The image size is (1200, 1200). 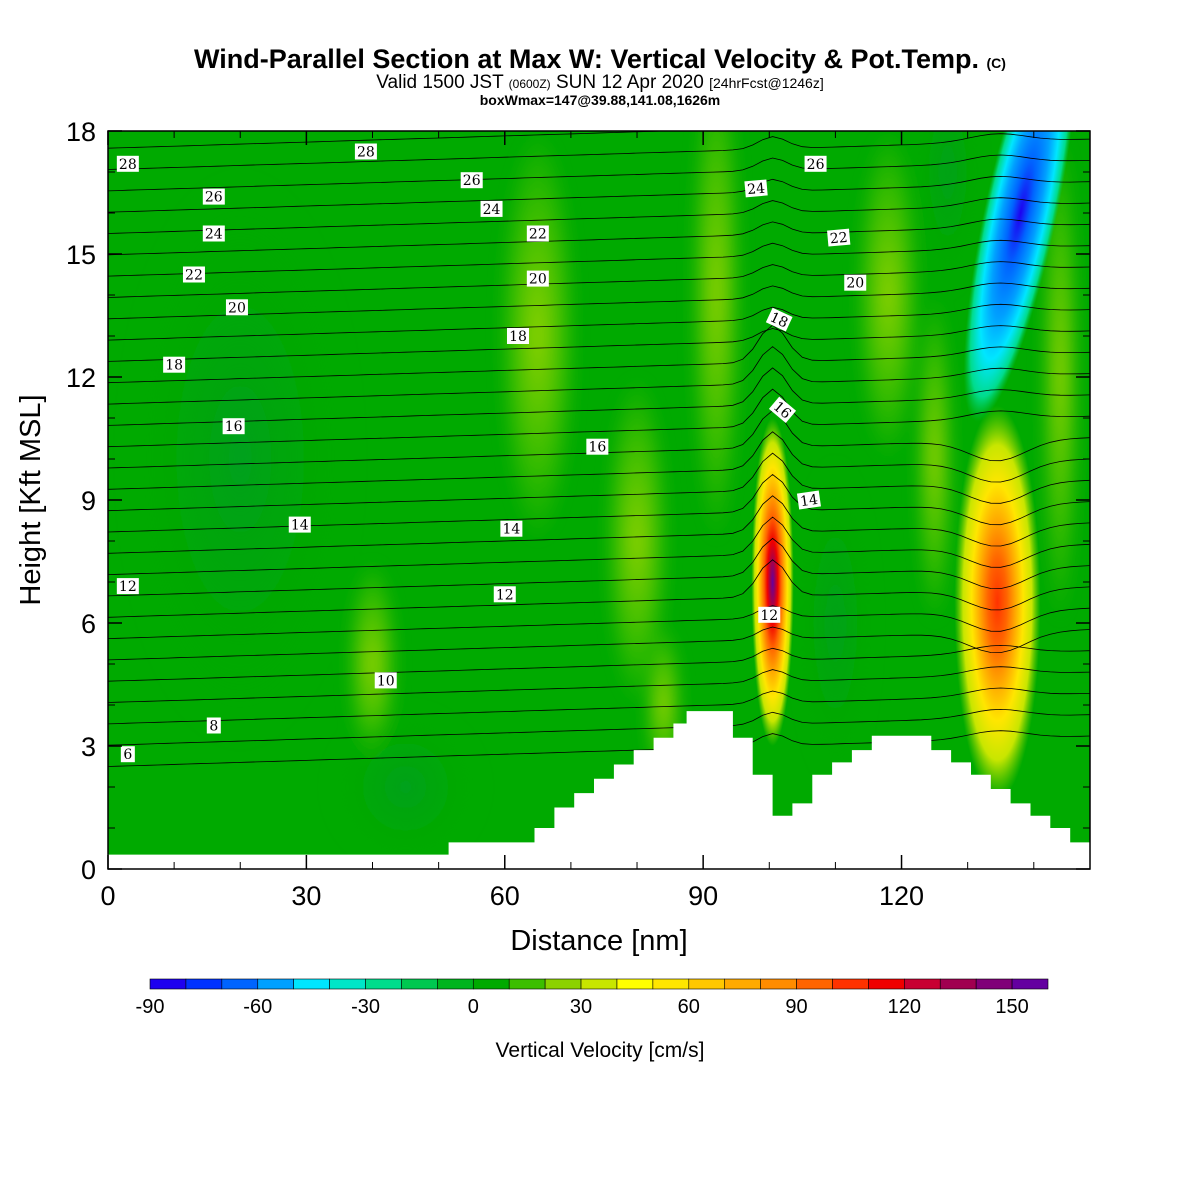 I want to click on title-unit: (C), so click(x=996, y=63).